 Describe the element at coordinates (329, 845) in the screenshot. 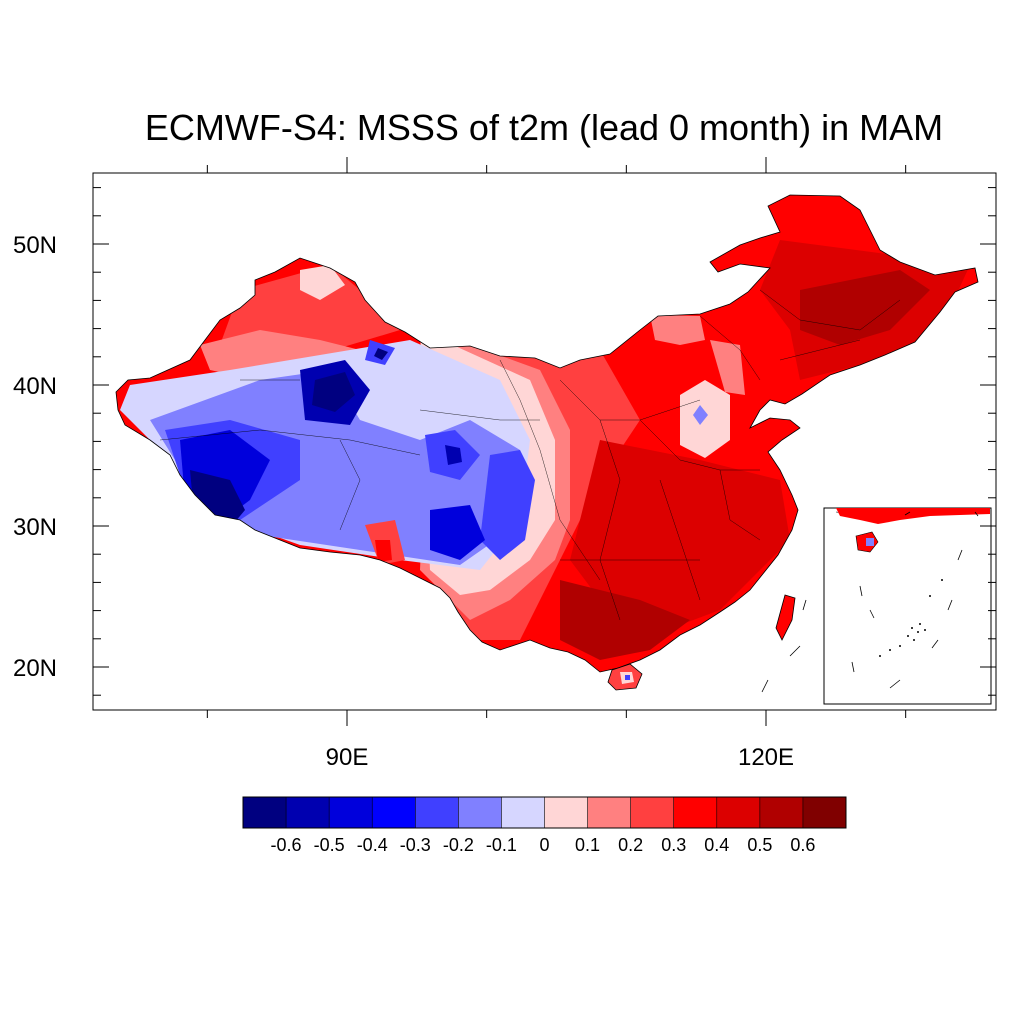

I see `colorbar-label: -0.5` at that location.